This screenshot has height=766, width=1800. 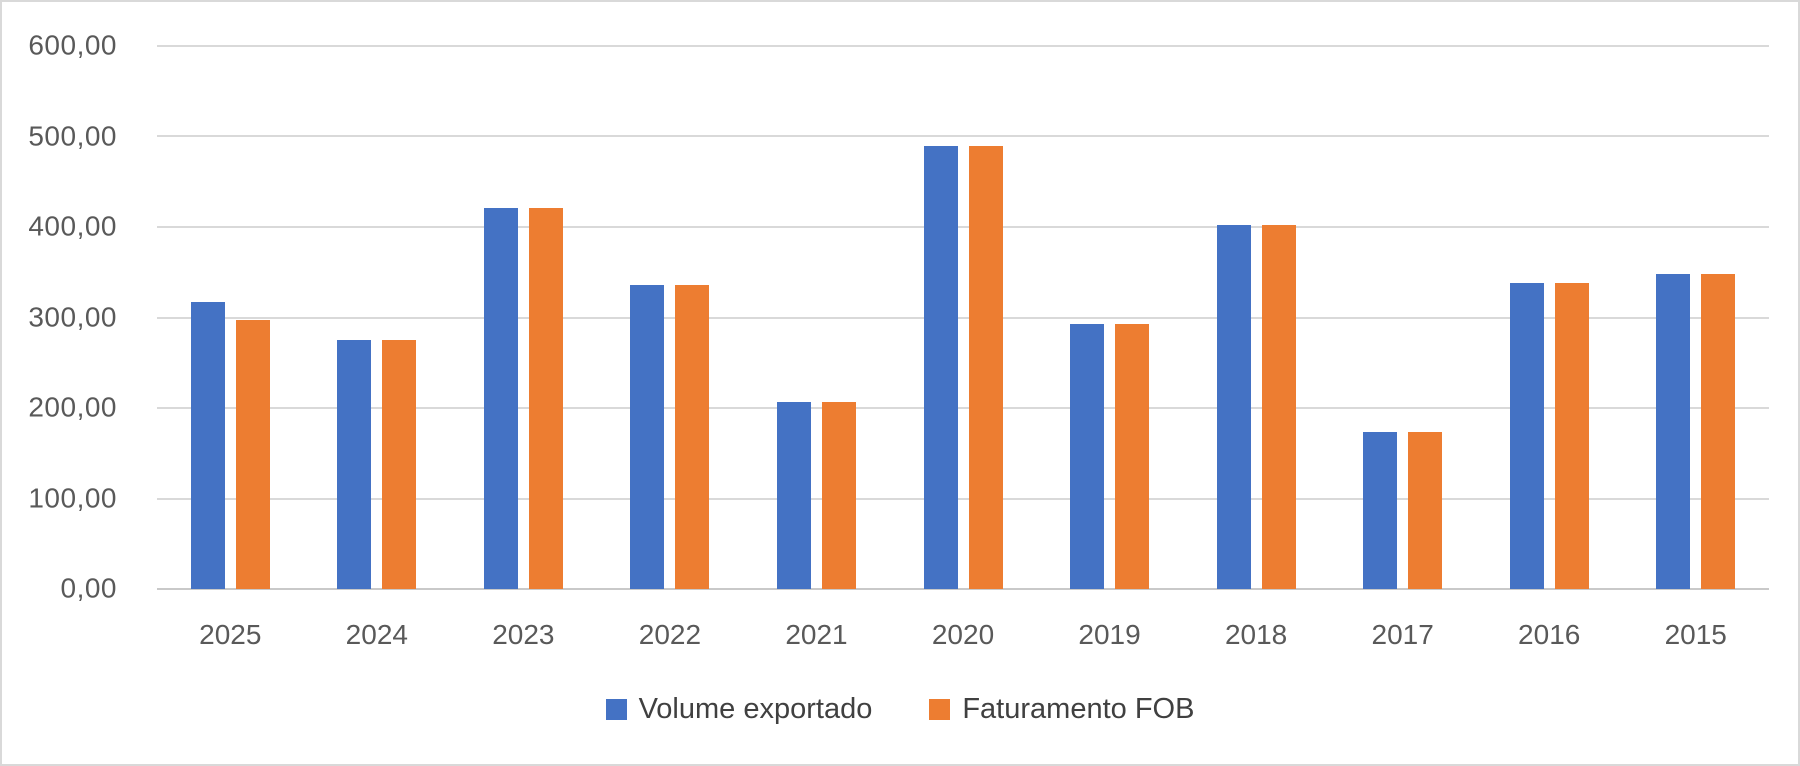 I want to click on bar-group-2022, so click(x=670, y=317).